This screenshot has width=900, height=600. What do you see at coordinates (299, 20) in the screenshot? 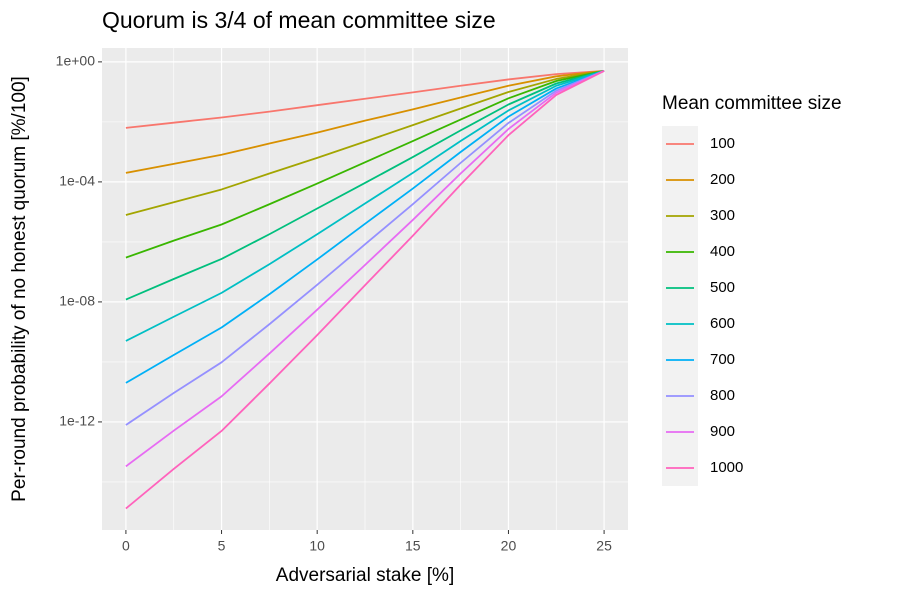
I see `chart-title: Quorum is 3/4 of mean committee size` at bounding box center [299, 20].